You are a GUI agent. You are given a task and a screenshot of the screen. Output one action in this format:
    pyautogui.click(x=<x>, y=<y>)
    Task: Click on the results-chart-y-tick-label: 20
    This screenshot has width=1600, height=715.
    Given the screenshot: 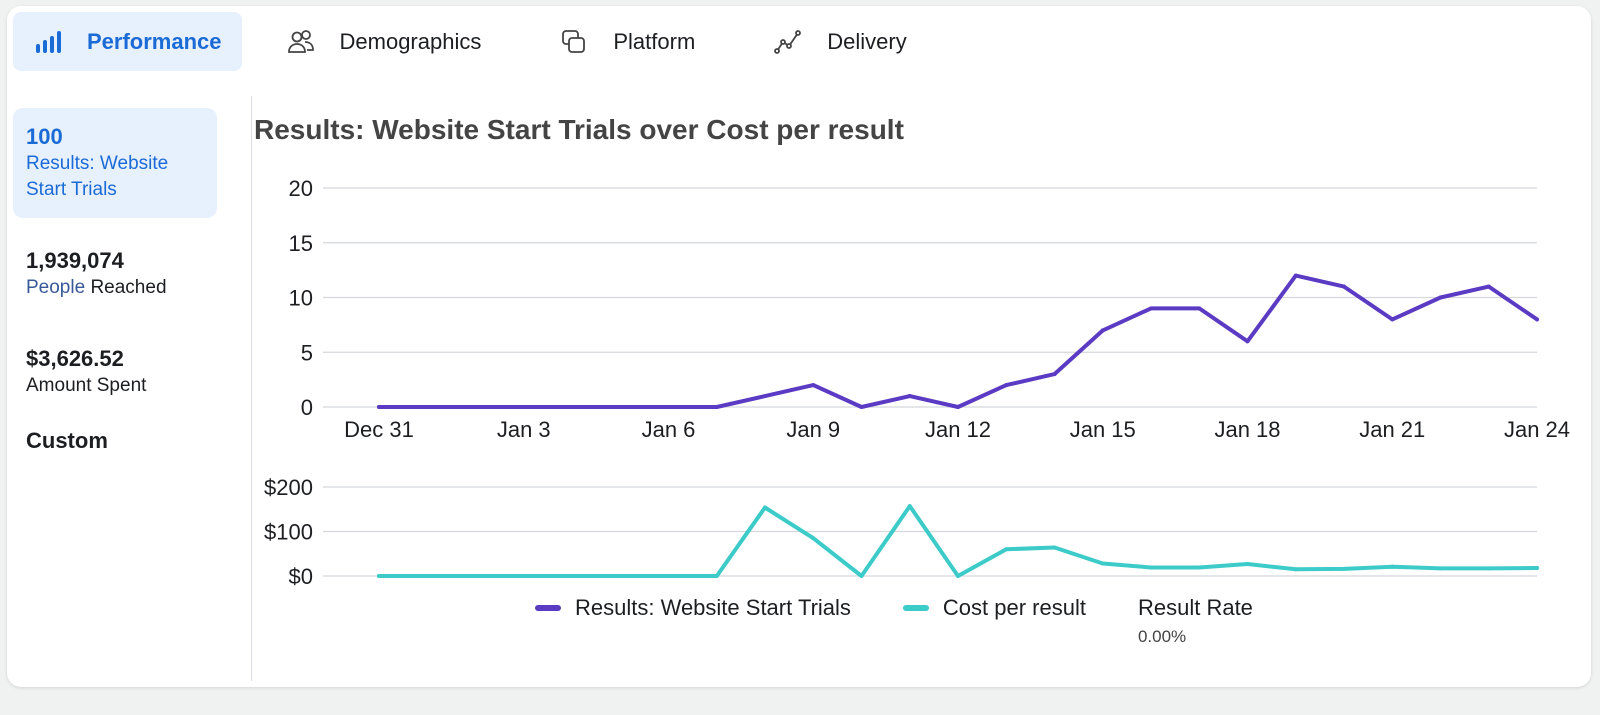 What is the action you would take?
    pyautogui.click(x=301, y=188)
    